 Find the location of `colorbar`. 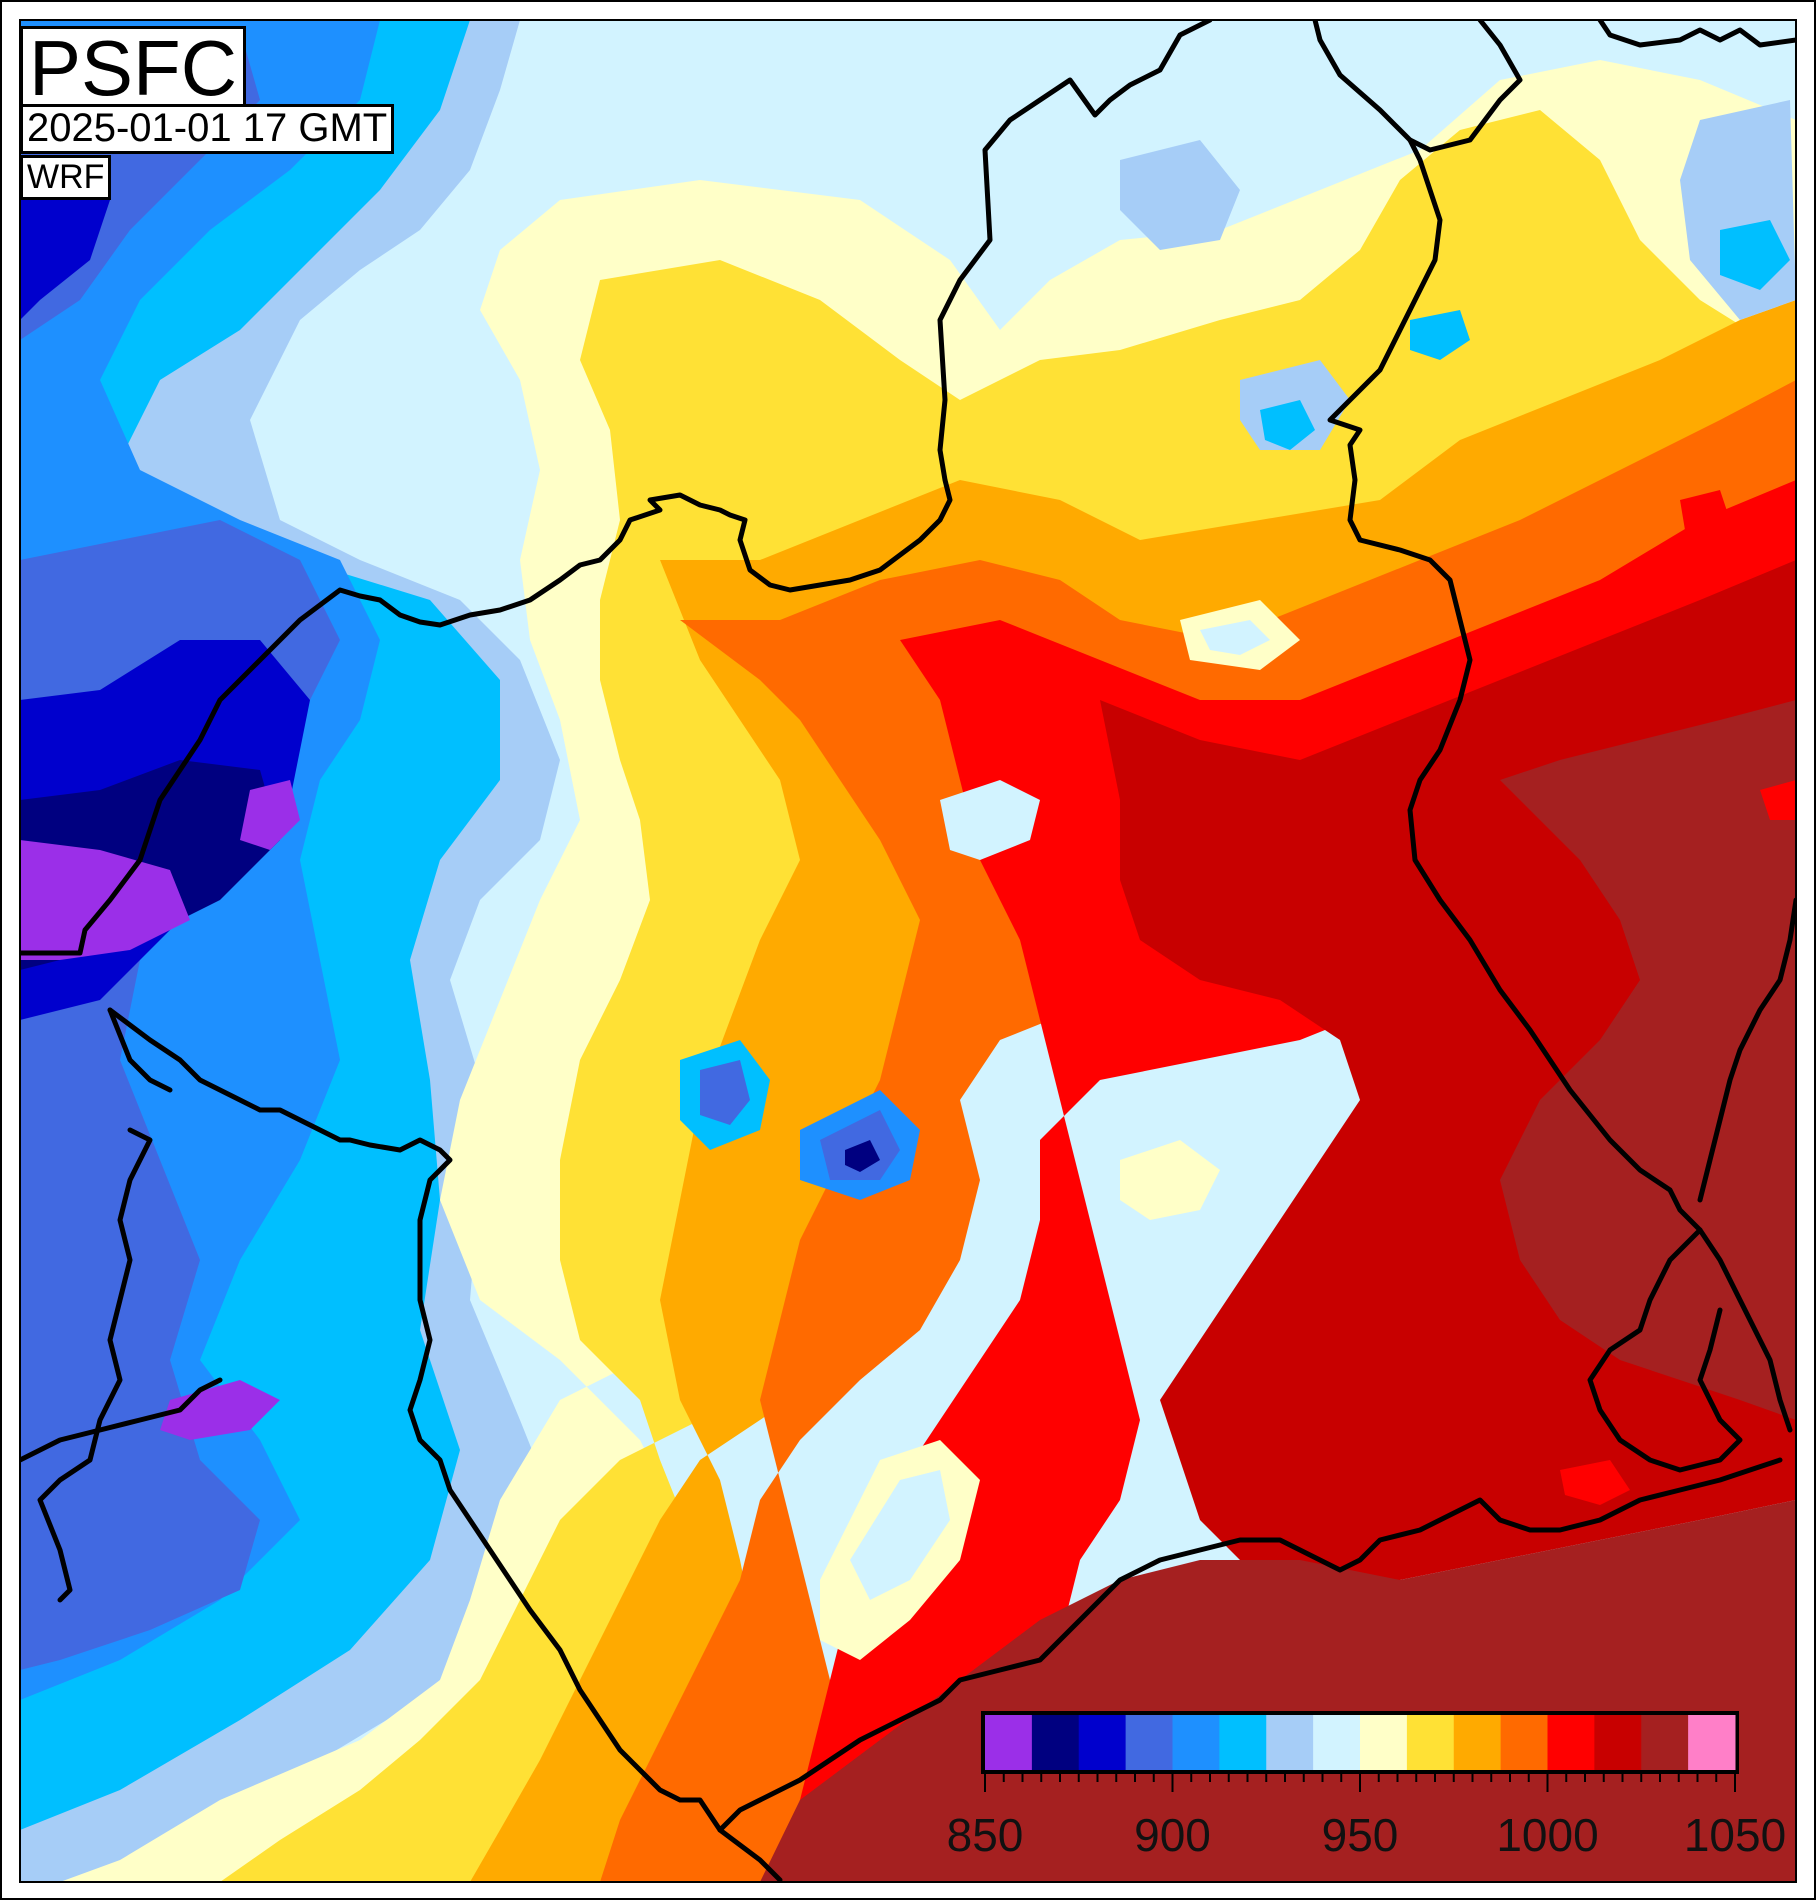

colorbar is located at coordinates (1360, 1751).